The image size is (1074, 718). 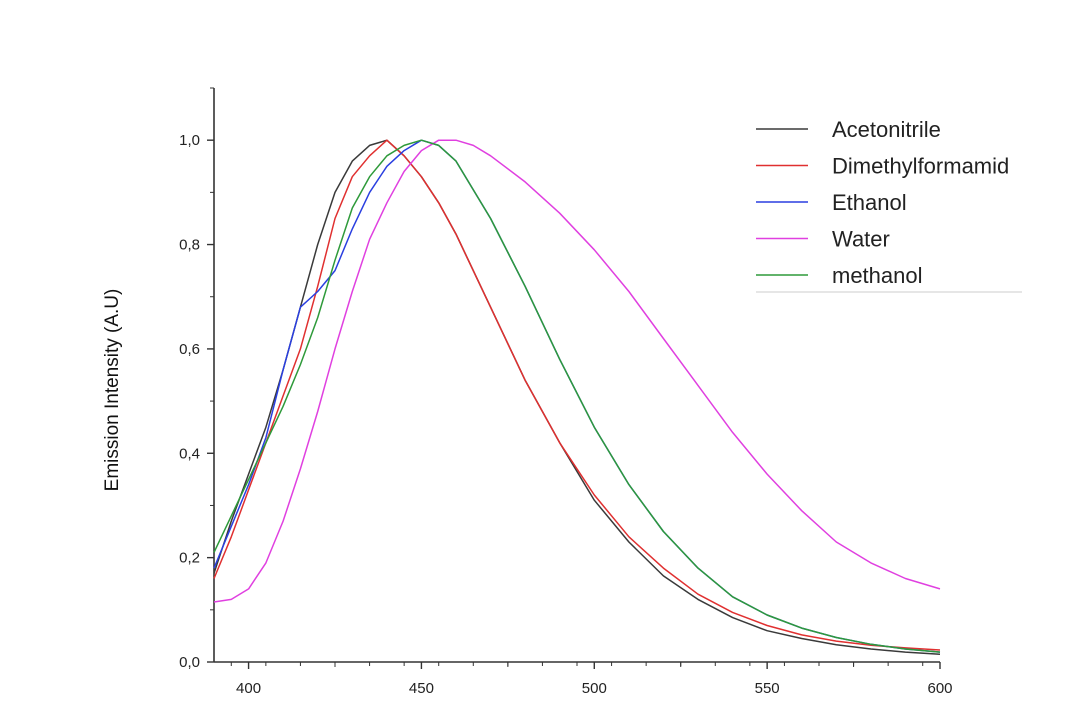 What do you see at coordinates (189, 349) in the screenshot?
I see `y-tick-label: 0,6` at bounding box center [189, 349].